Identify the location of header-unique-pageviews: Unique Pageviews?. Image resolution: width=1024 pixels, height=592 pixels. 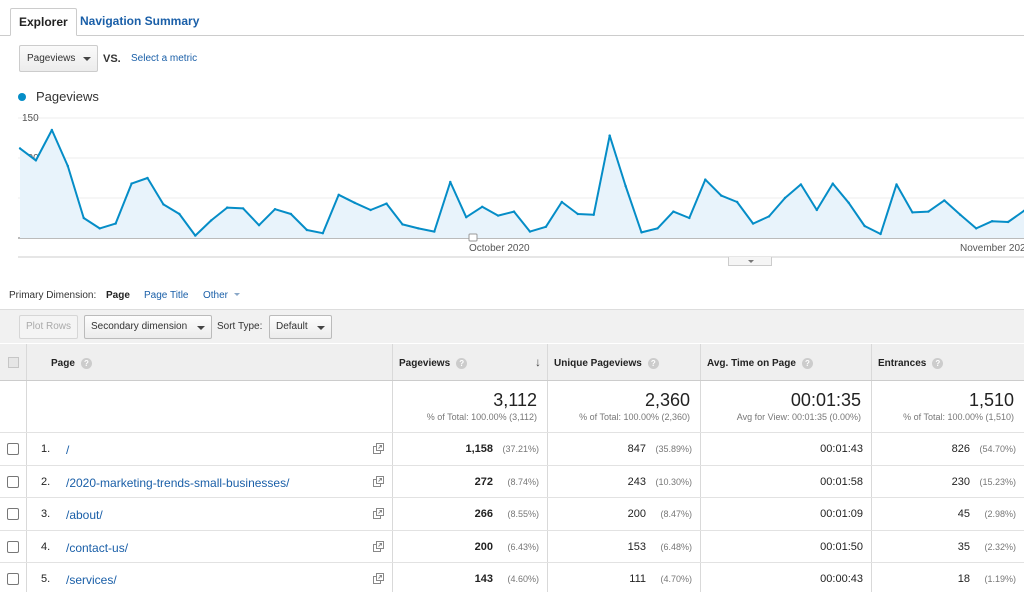
(624, 362).